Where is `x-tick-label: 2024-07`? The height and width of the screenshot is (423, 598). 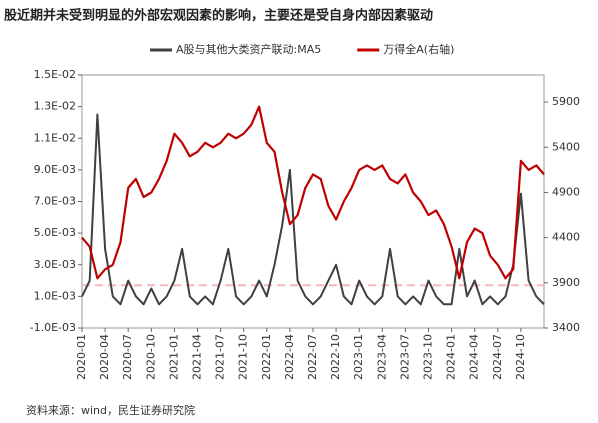
x-tick-label: 2024-07 is located at coordinates (497, 357).